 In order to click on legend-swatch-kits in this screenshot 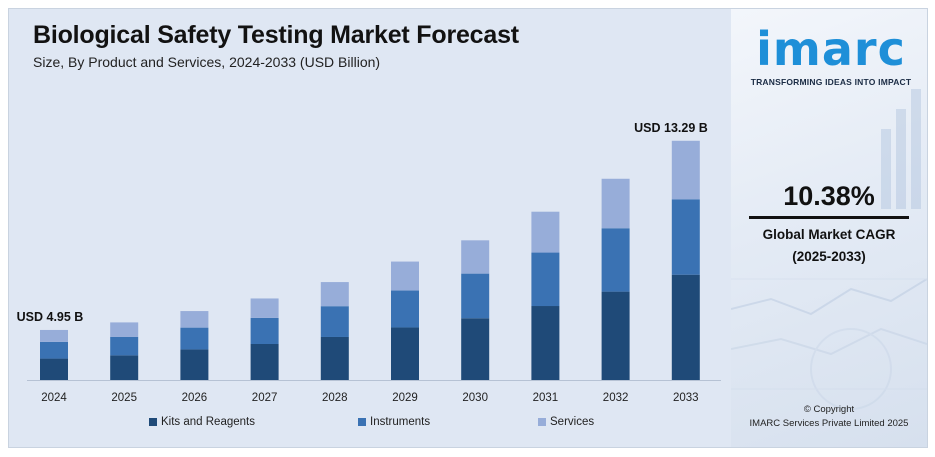, I will do `click(153, 422)`.